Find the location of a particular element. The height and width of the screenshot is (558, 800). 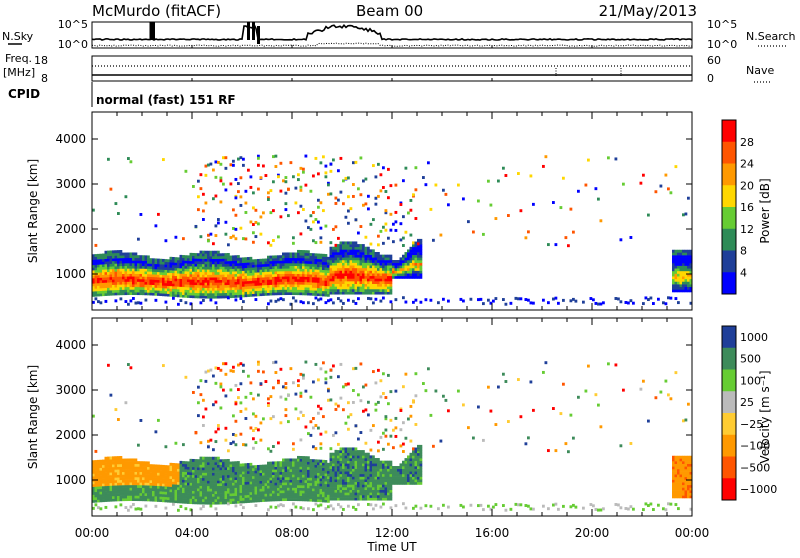

freq-label: Freq. is located at coordinates (18, 58).